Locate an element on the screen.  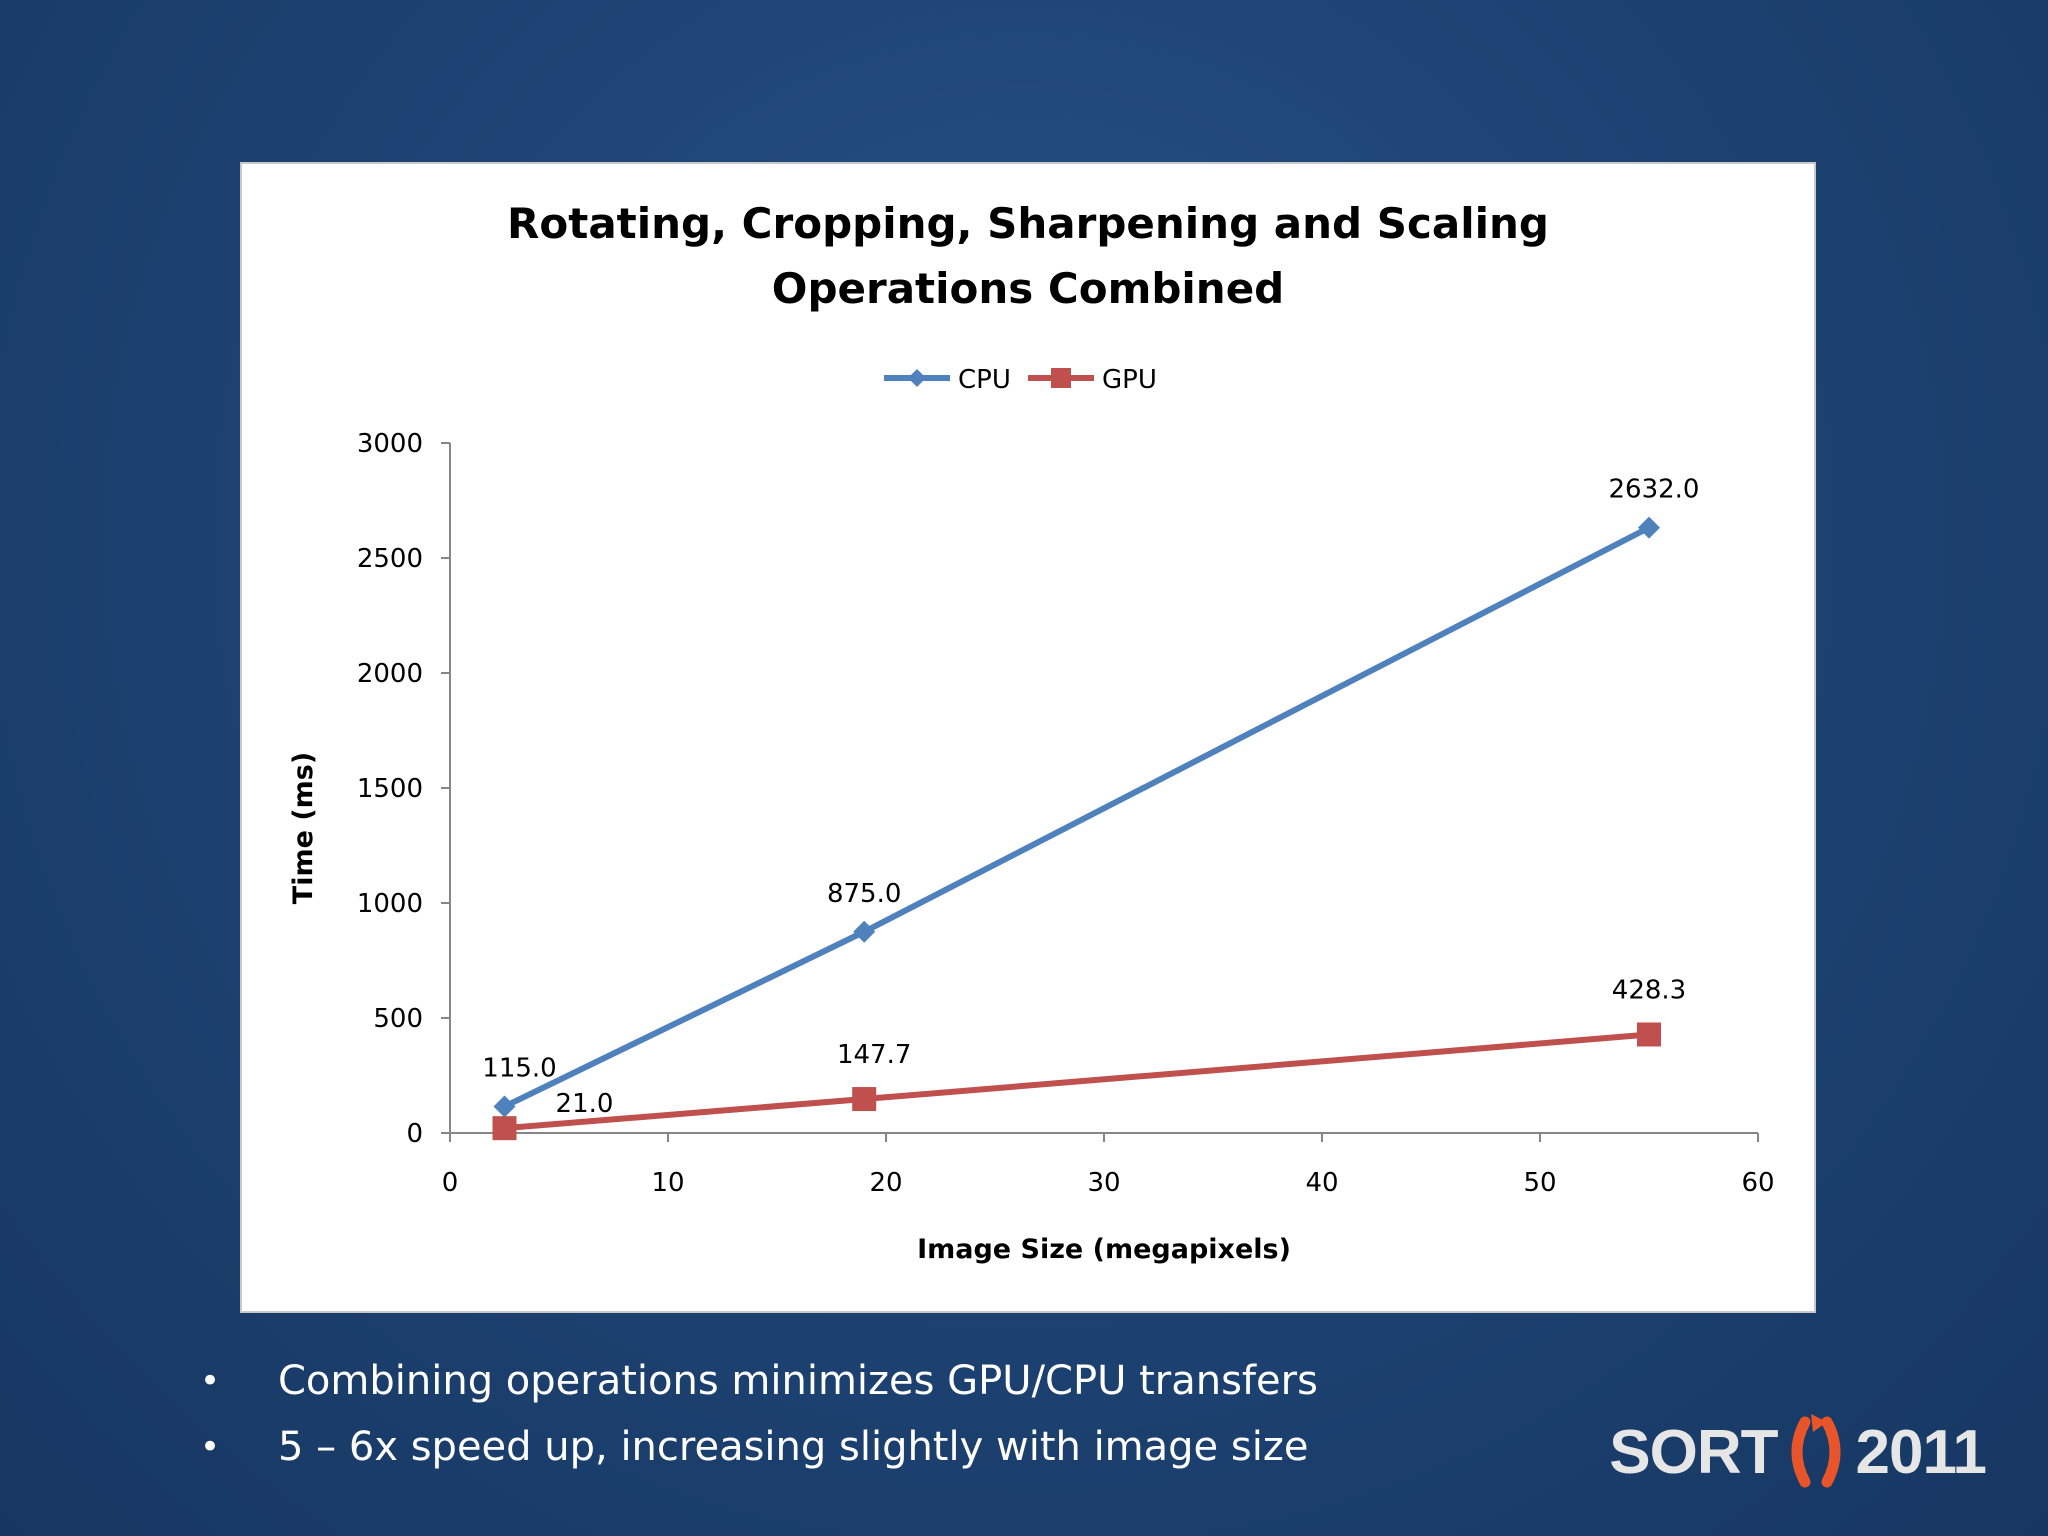
x-tick-label: 50 is located at coordinates (1539, 1183).